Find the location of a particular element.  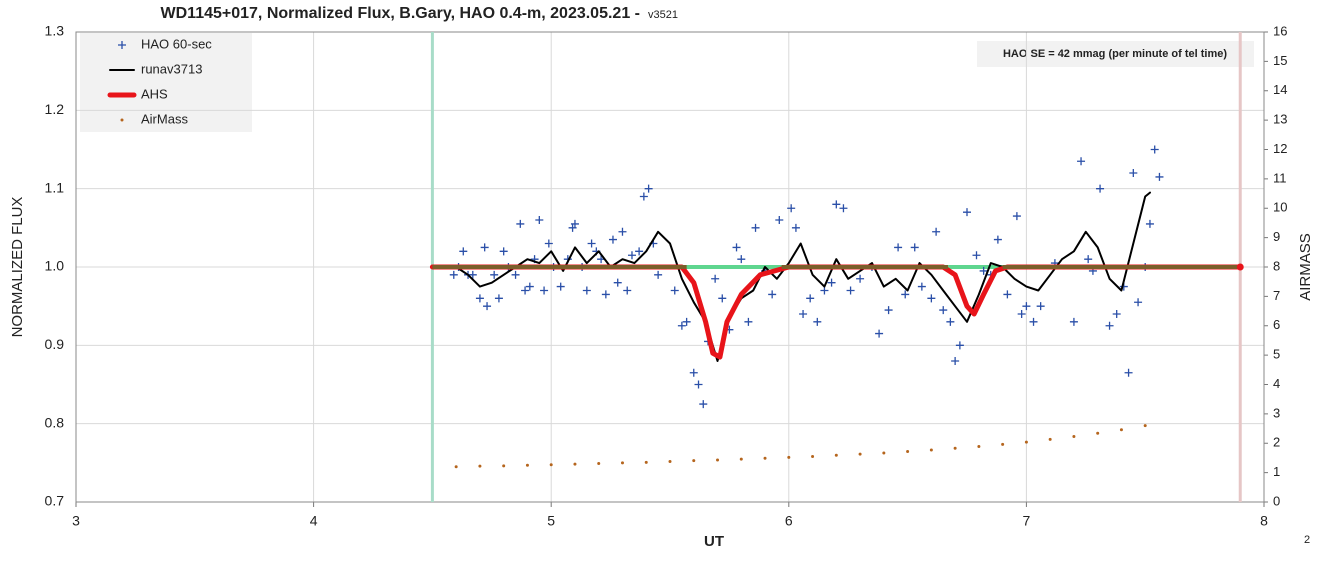

legend-label: runav3713 is located at coordinates (171, 68).